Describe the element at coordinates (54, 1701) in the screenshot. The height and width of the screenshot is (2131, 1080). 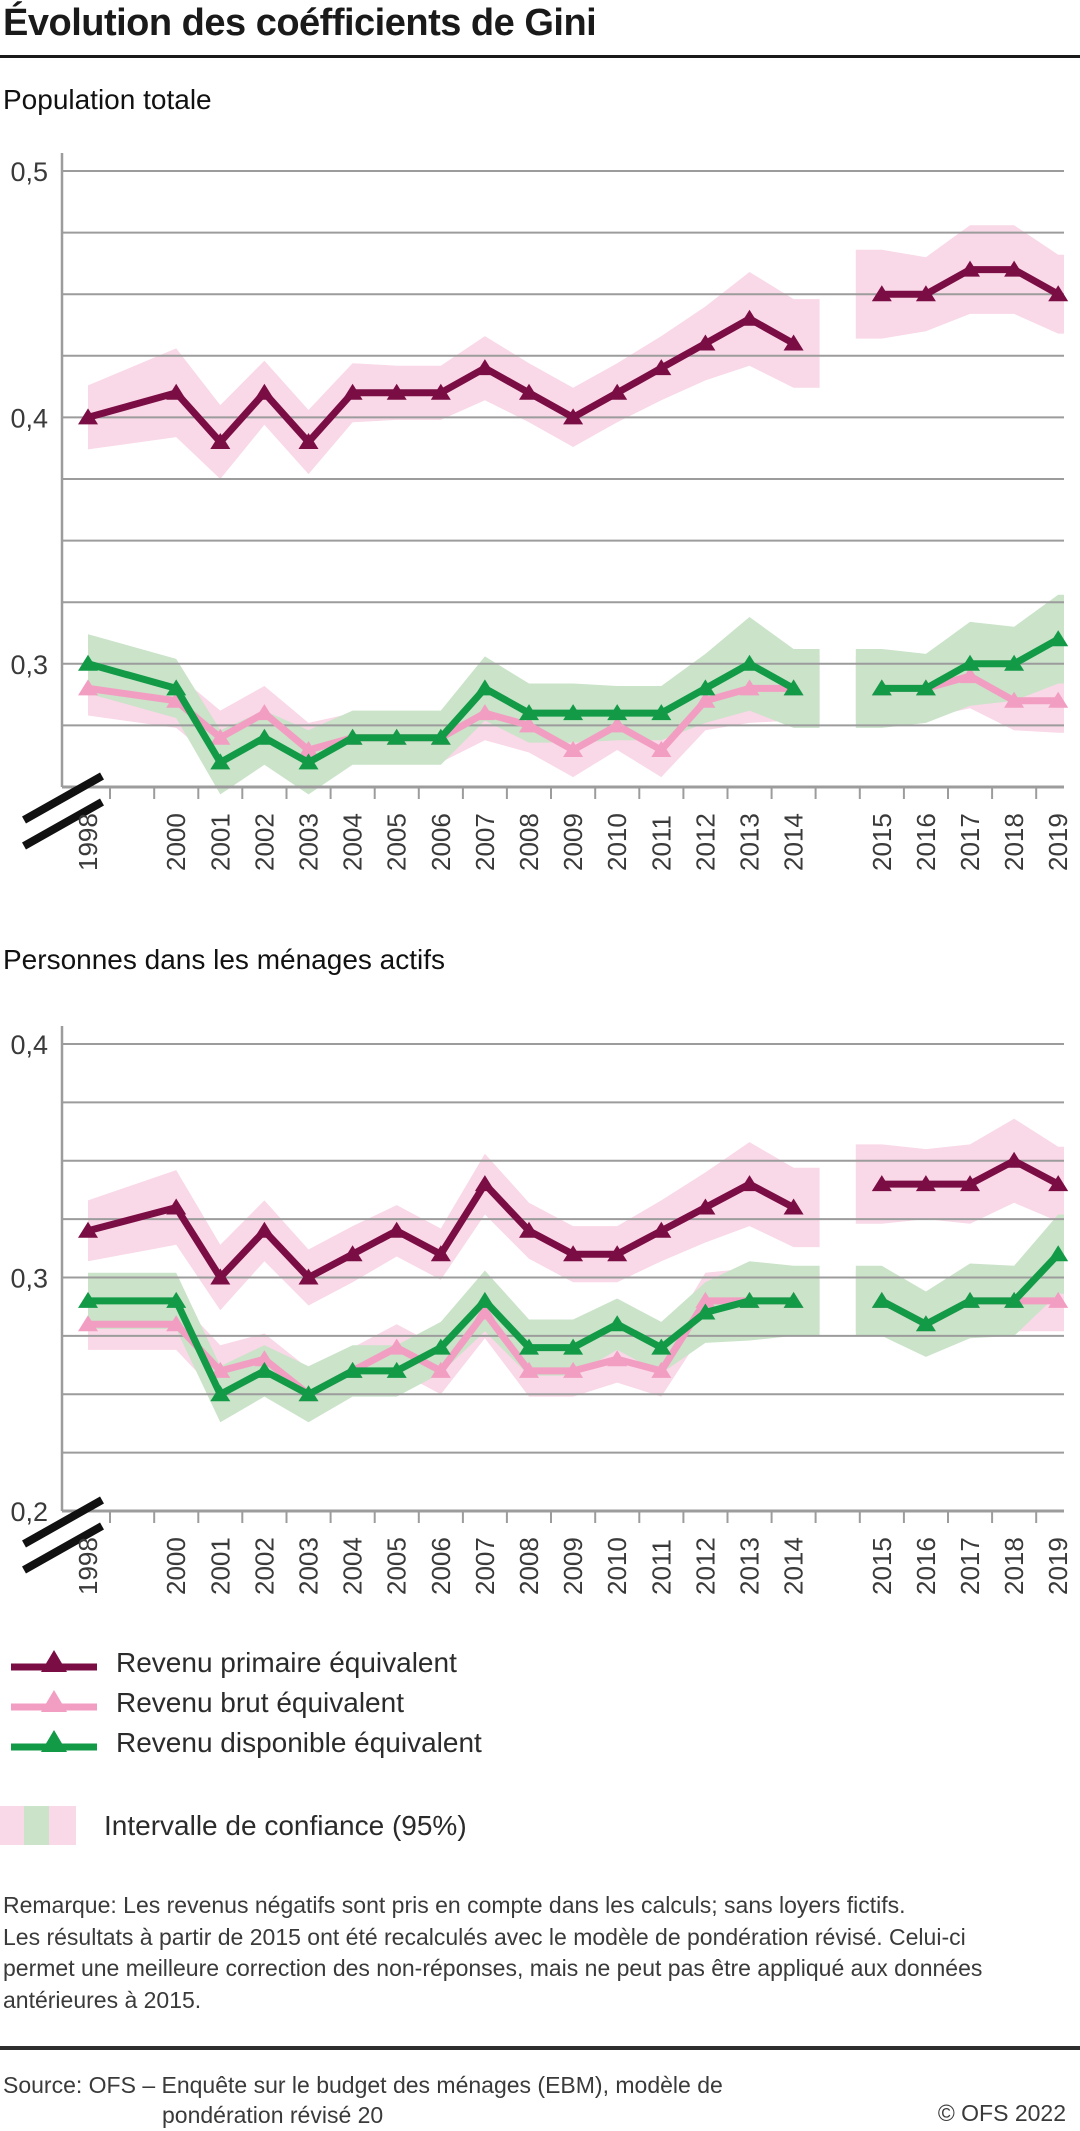
I see `legend-triangle` at that location.